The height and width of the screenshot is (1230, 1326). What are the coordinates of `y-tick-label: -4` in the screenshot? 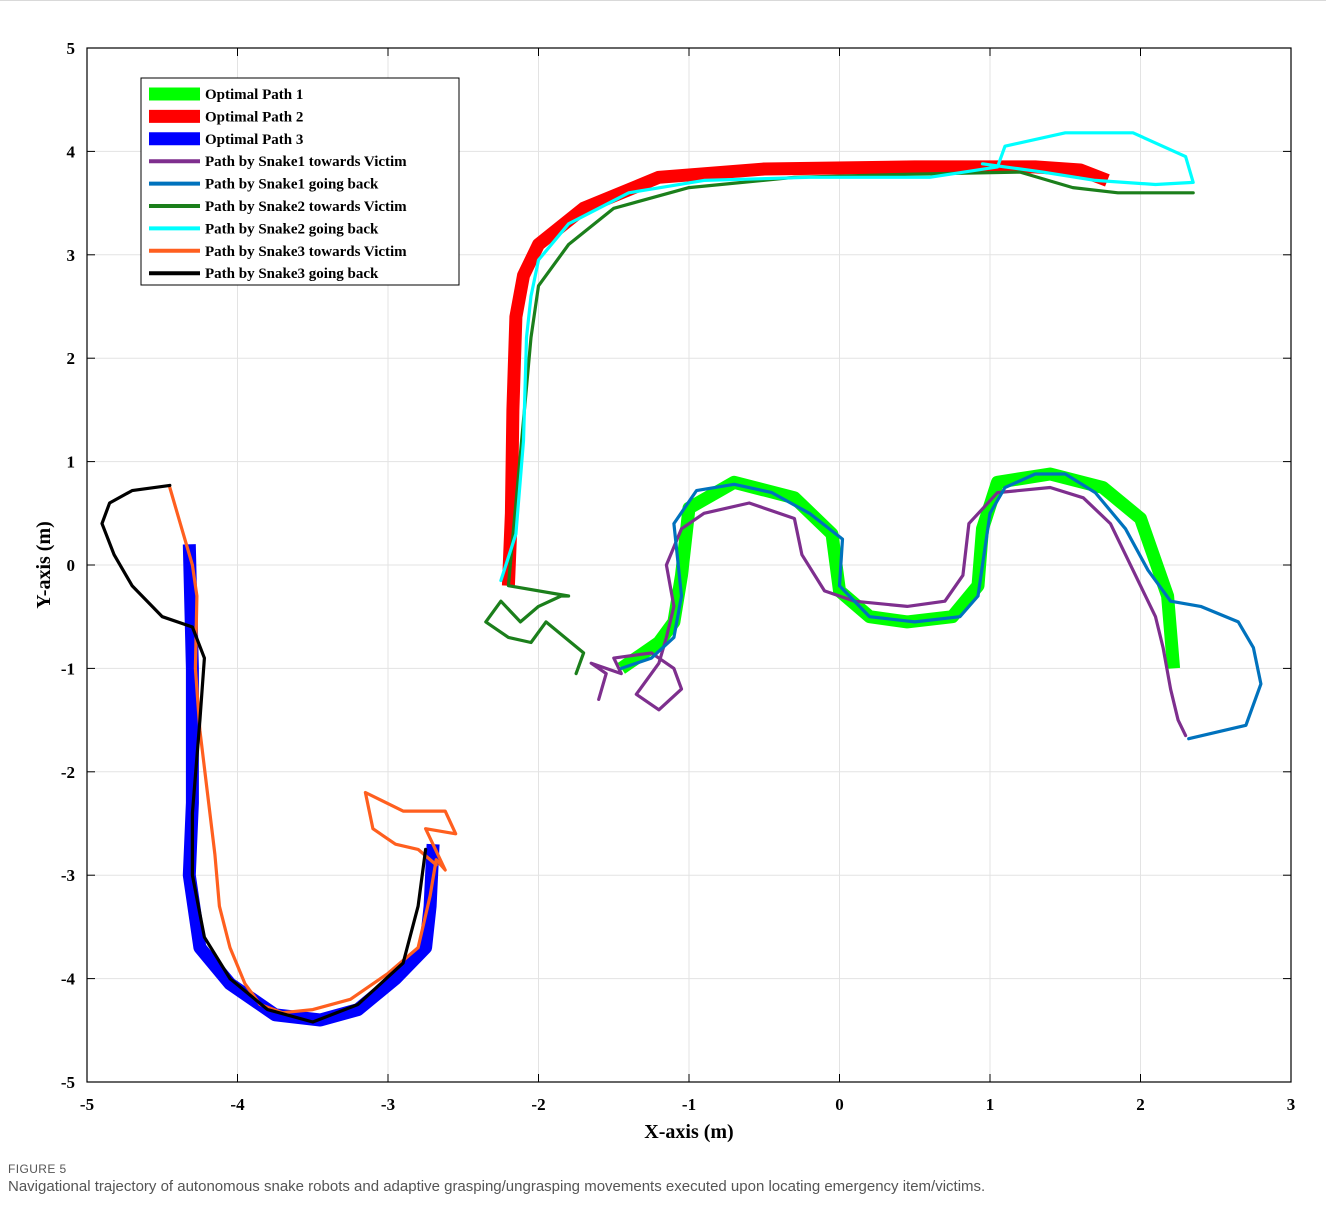 It's located at (68, 979).